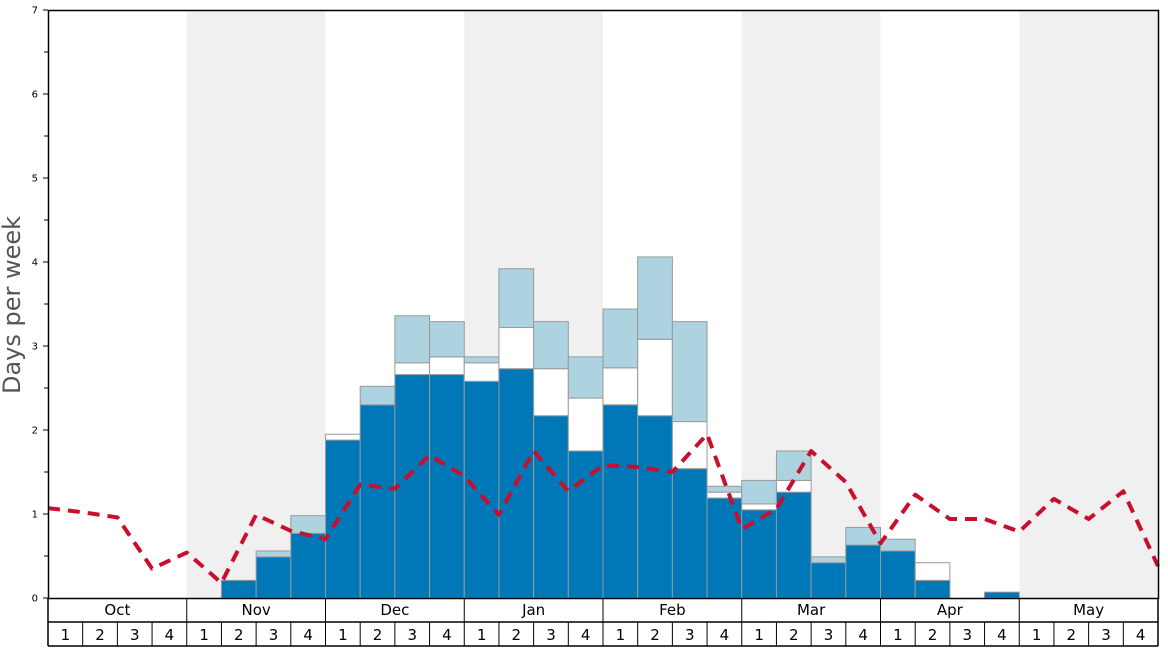 The image size is (1168, 648). I want to click on y-axis-label: Days per week, so click(13, 305).